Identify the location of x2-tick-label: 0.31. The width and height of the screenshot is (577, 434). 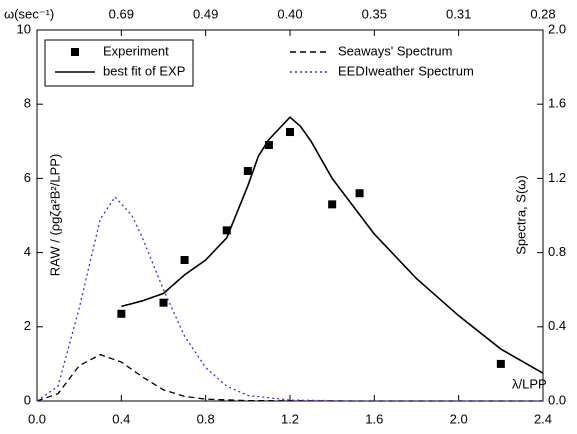
(458, 13).